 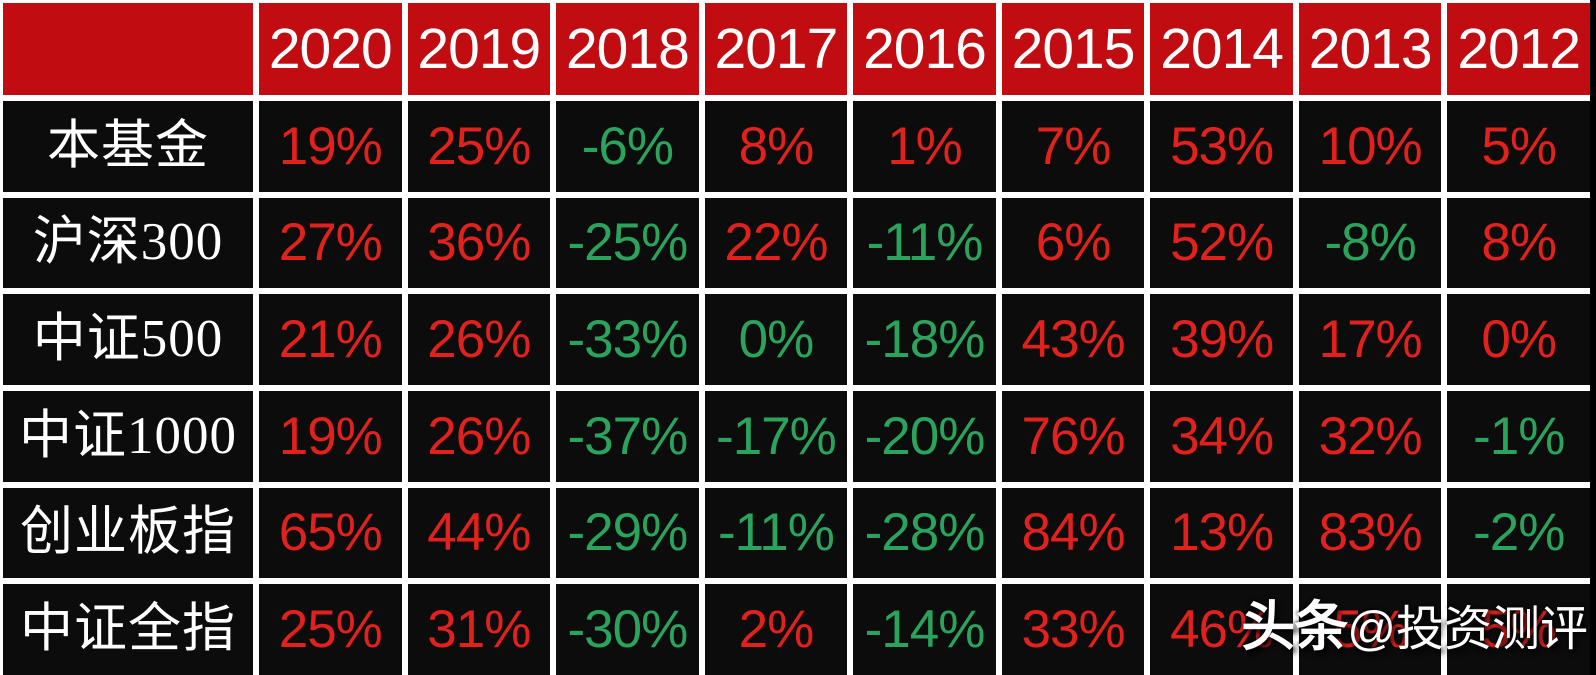 What do you see at coordinates (627, 629) in the screenshot?
I see `value-cell-5-2018: -30%` at bounding box center [627, 629].